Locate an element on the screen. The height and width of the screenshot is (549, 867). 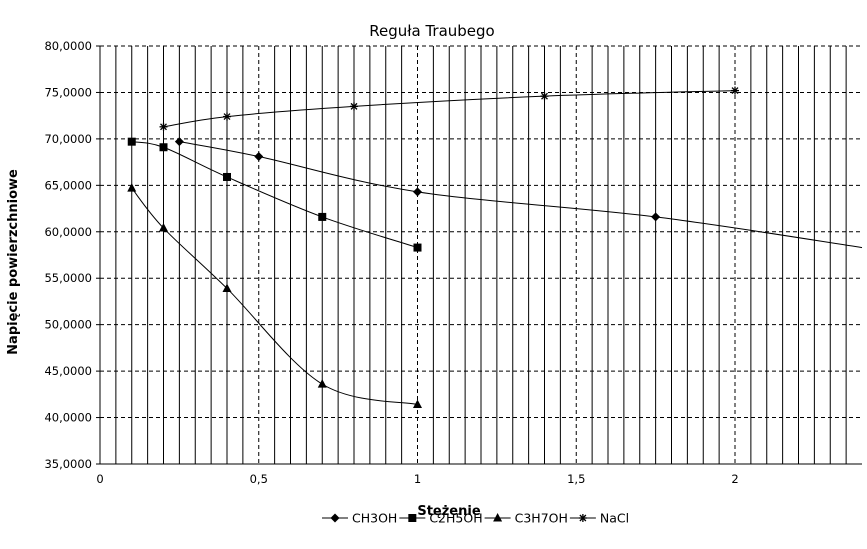
legend-item-nacl: NaCl is located at coordinates (599, 518).